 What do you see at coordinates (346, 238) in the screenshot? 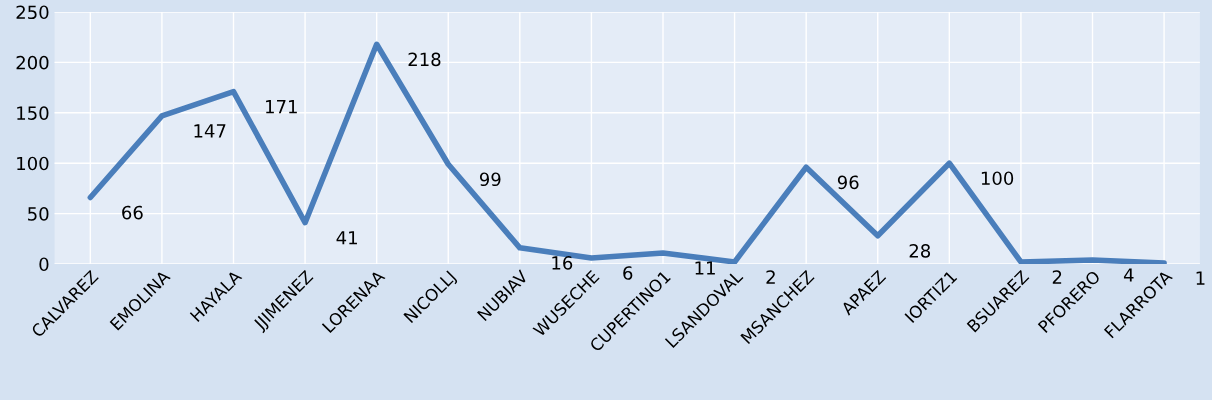
I see `data-label: 41` at bounding box center [346, 238].